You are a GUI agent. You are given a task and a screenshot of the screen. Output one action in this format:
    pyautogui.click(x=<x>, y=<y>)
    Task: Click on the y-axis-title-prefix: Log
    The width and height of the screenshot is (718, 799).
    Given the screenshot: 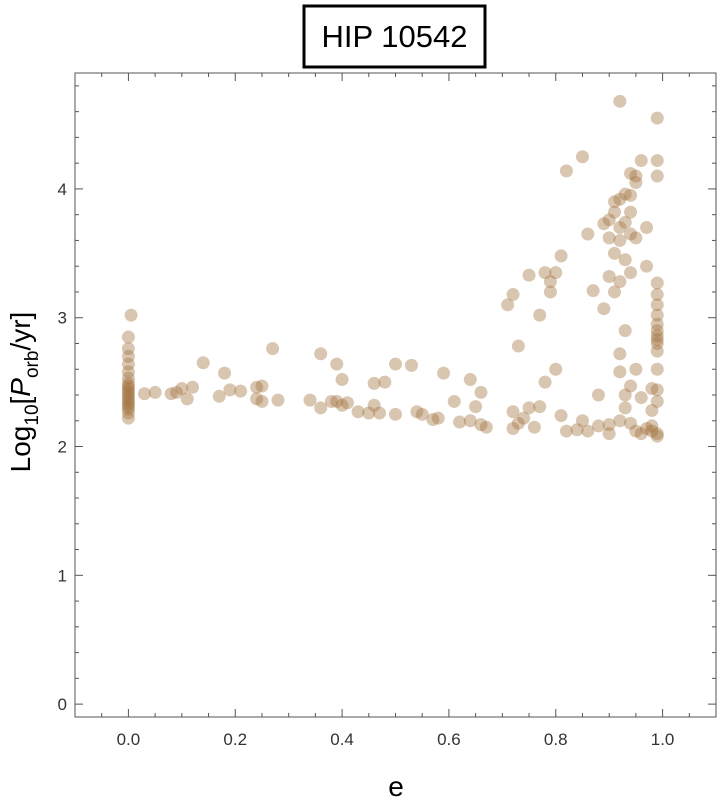 What is the action you would take?
    pyautogui.click(x=20, y=449)
    